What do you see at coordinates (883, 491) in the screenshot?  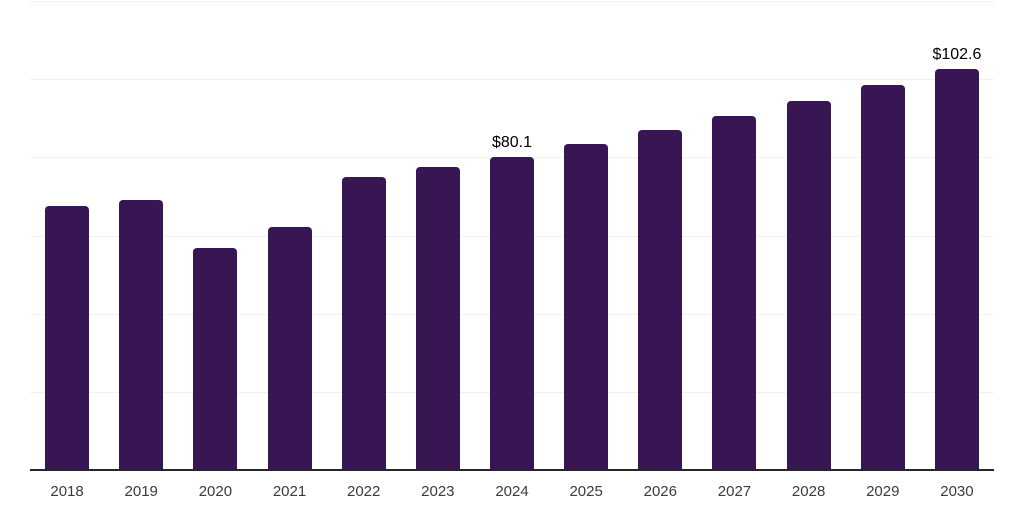 I see `x-tick-label-2029: 2029` at bounding box center [883, 491].